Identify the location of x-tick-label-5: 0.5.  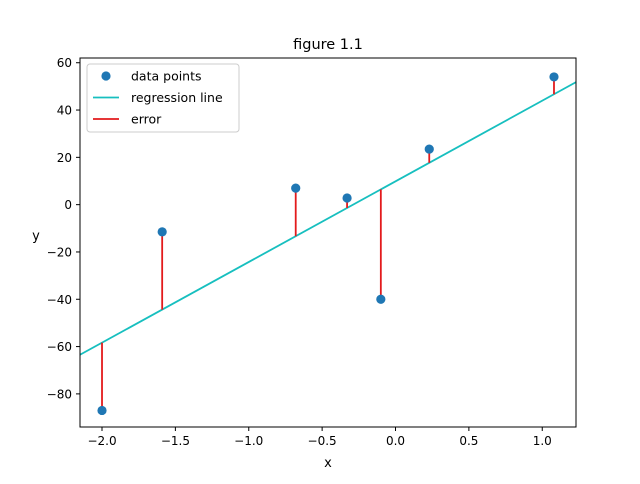
(468, 441).